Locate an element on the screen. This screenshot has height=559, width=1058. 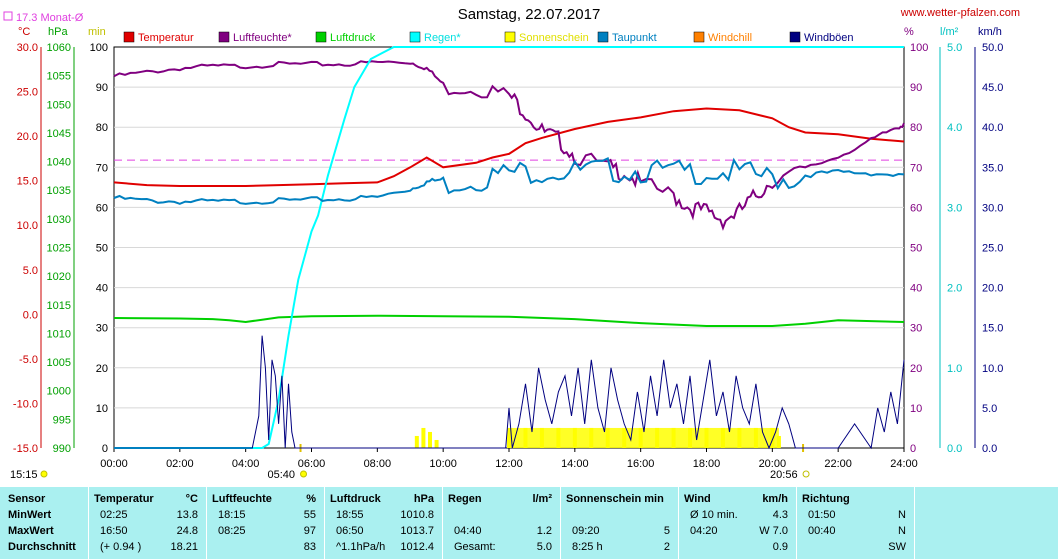
stats-luftdruck-value: 1010.8 is located at coordinates (417, 515).